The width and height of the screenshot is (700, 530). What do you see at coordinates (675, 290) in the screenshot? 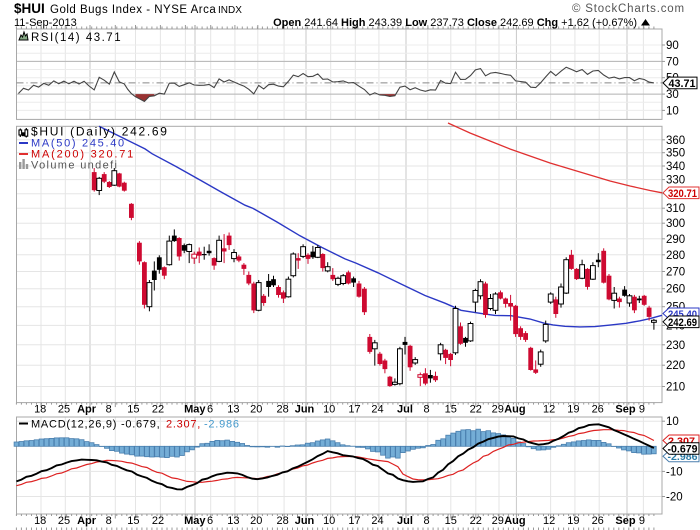
I see `svg-text: 260` at bounding box center [675, 290].